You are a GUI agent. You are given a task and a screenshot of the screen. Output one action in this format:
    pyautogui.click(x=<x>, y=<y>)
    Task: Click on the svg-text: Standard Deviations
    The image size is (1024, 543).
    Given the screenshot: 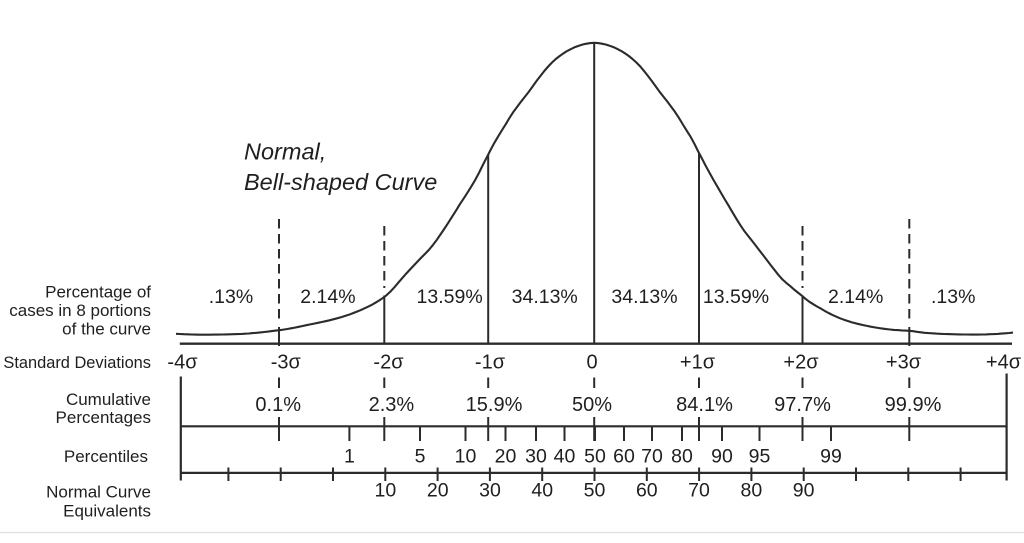 What is the action you would take?
    pyautogui.click(x=77, y=363)
    